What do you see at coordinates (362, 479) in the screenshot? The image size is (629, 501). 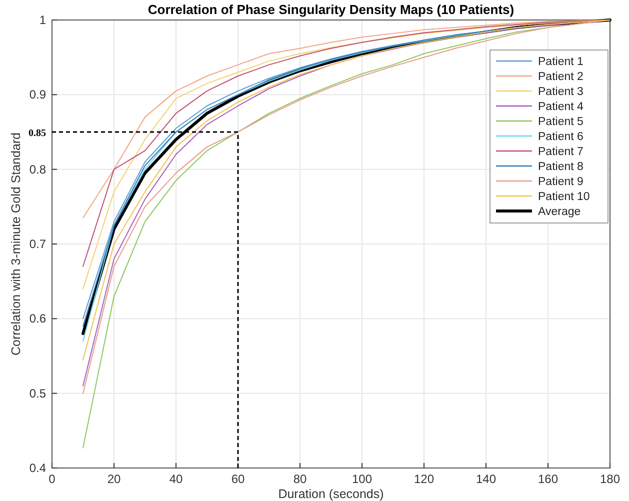 I see `x-tick-label: 100` at bounding box center [362, 479].